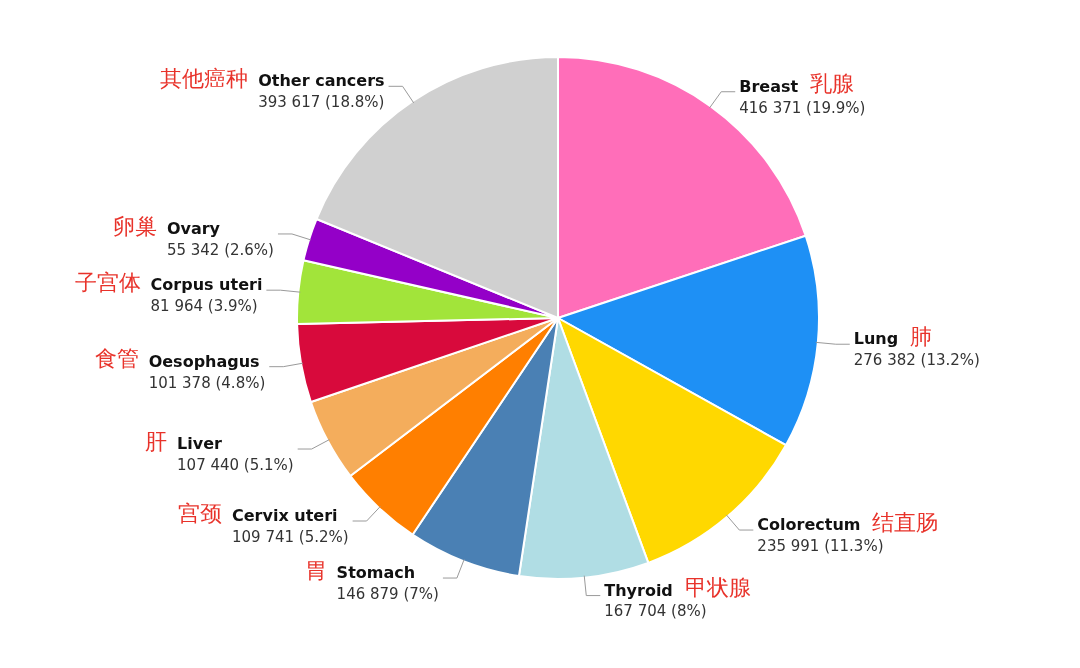  What do you see at coordinates (321, 102) in the screenshot?
I see `data-label: 393 617 (18.8%)` at bounding box center [321, 102].